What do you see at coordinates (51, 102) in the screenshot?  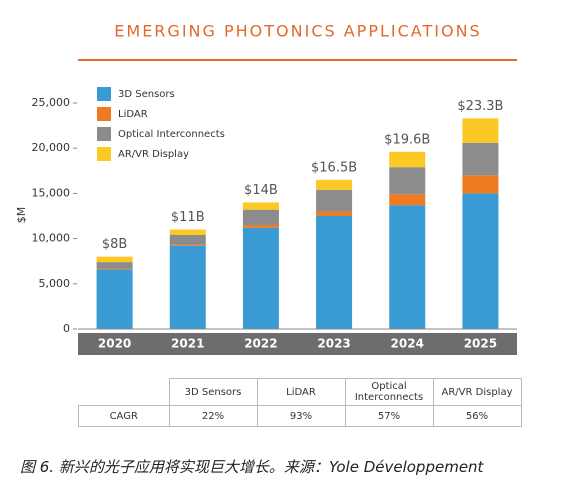 I see `y-tick-label: 25,000` at bounding box center [51, 102].